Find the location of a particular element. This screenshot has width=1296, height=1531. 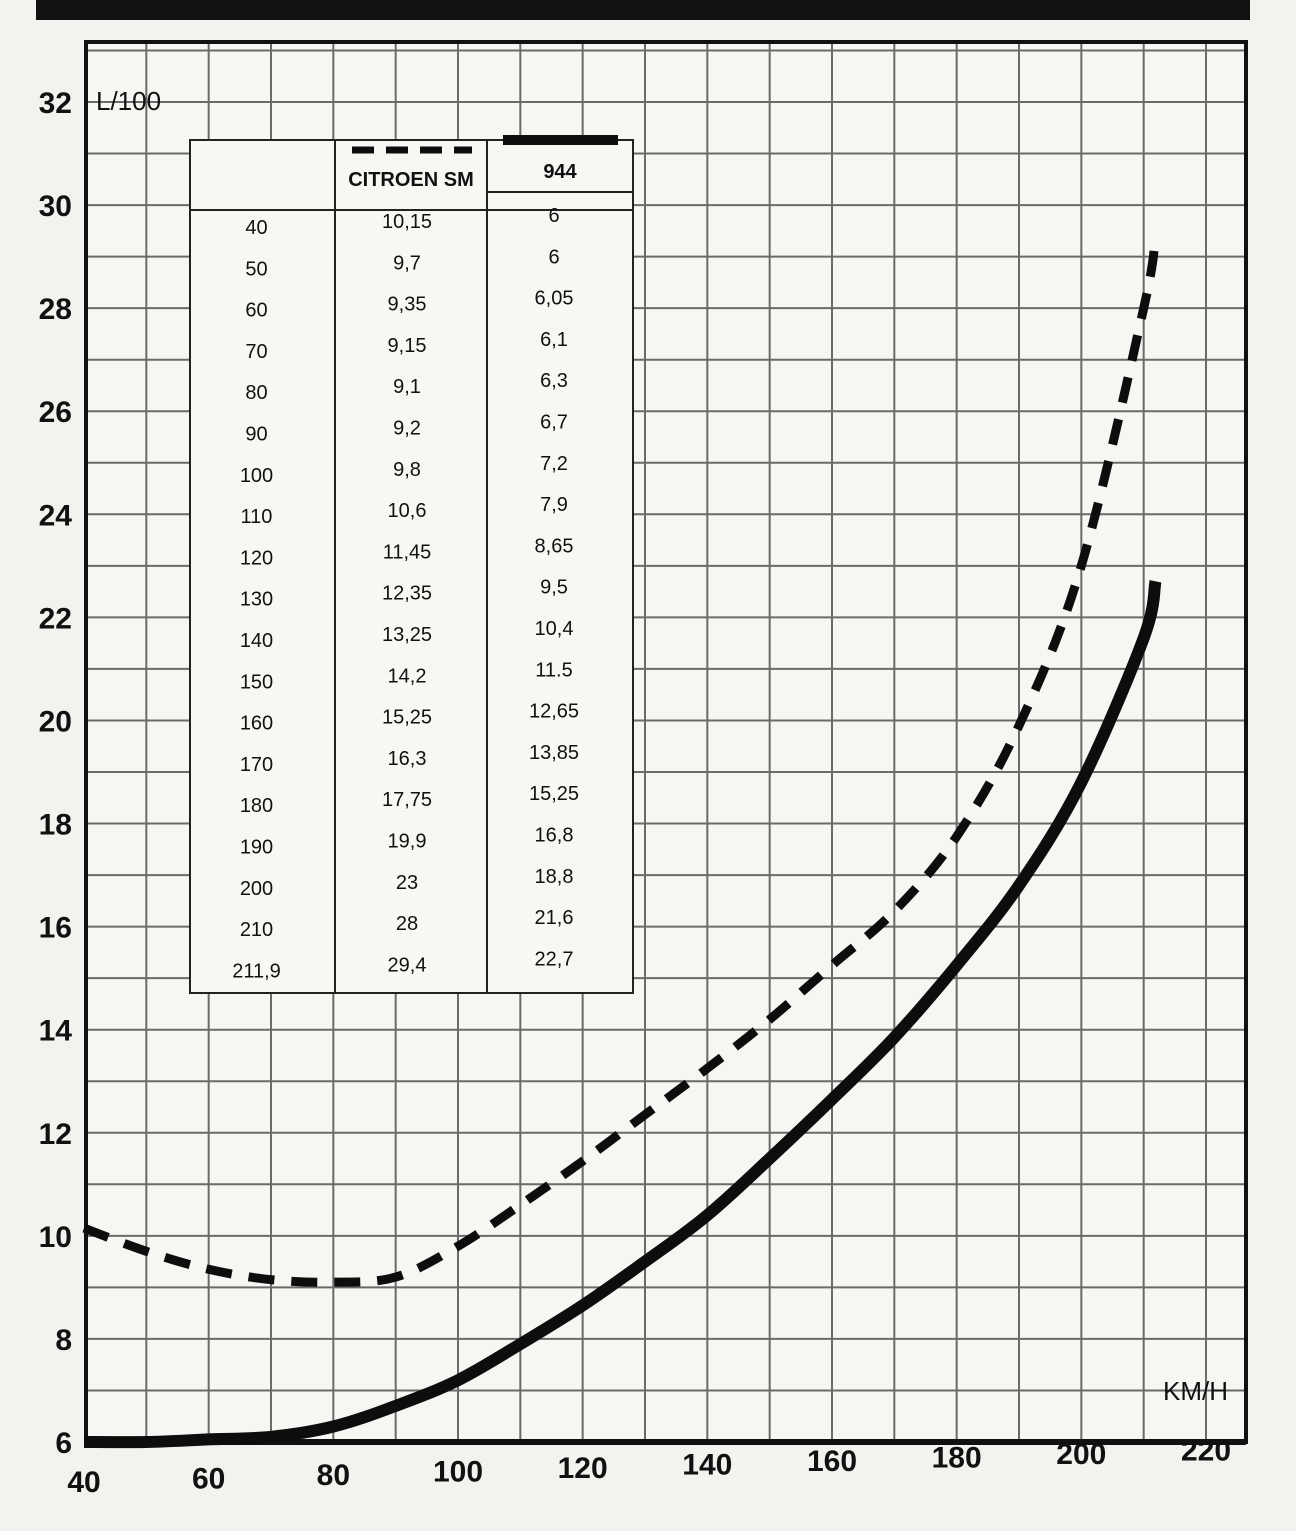

table-cell-speed: 190 is located at coordinates (256, 848).